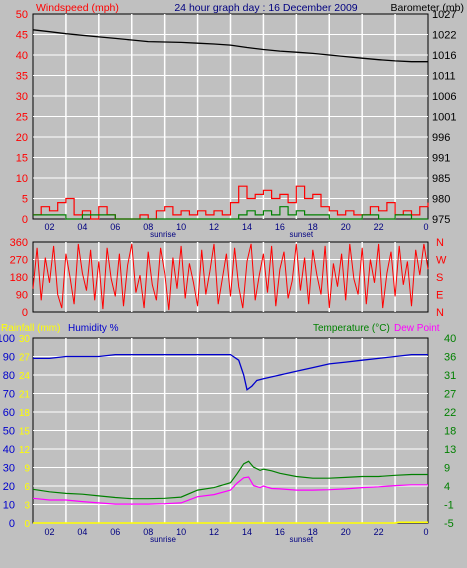 Image resolution: width=467 pixels, height=568 pixels. I want to click on humidity-tick-60: 60, so click(9, 413).